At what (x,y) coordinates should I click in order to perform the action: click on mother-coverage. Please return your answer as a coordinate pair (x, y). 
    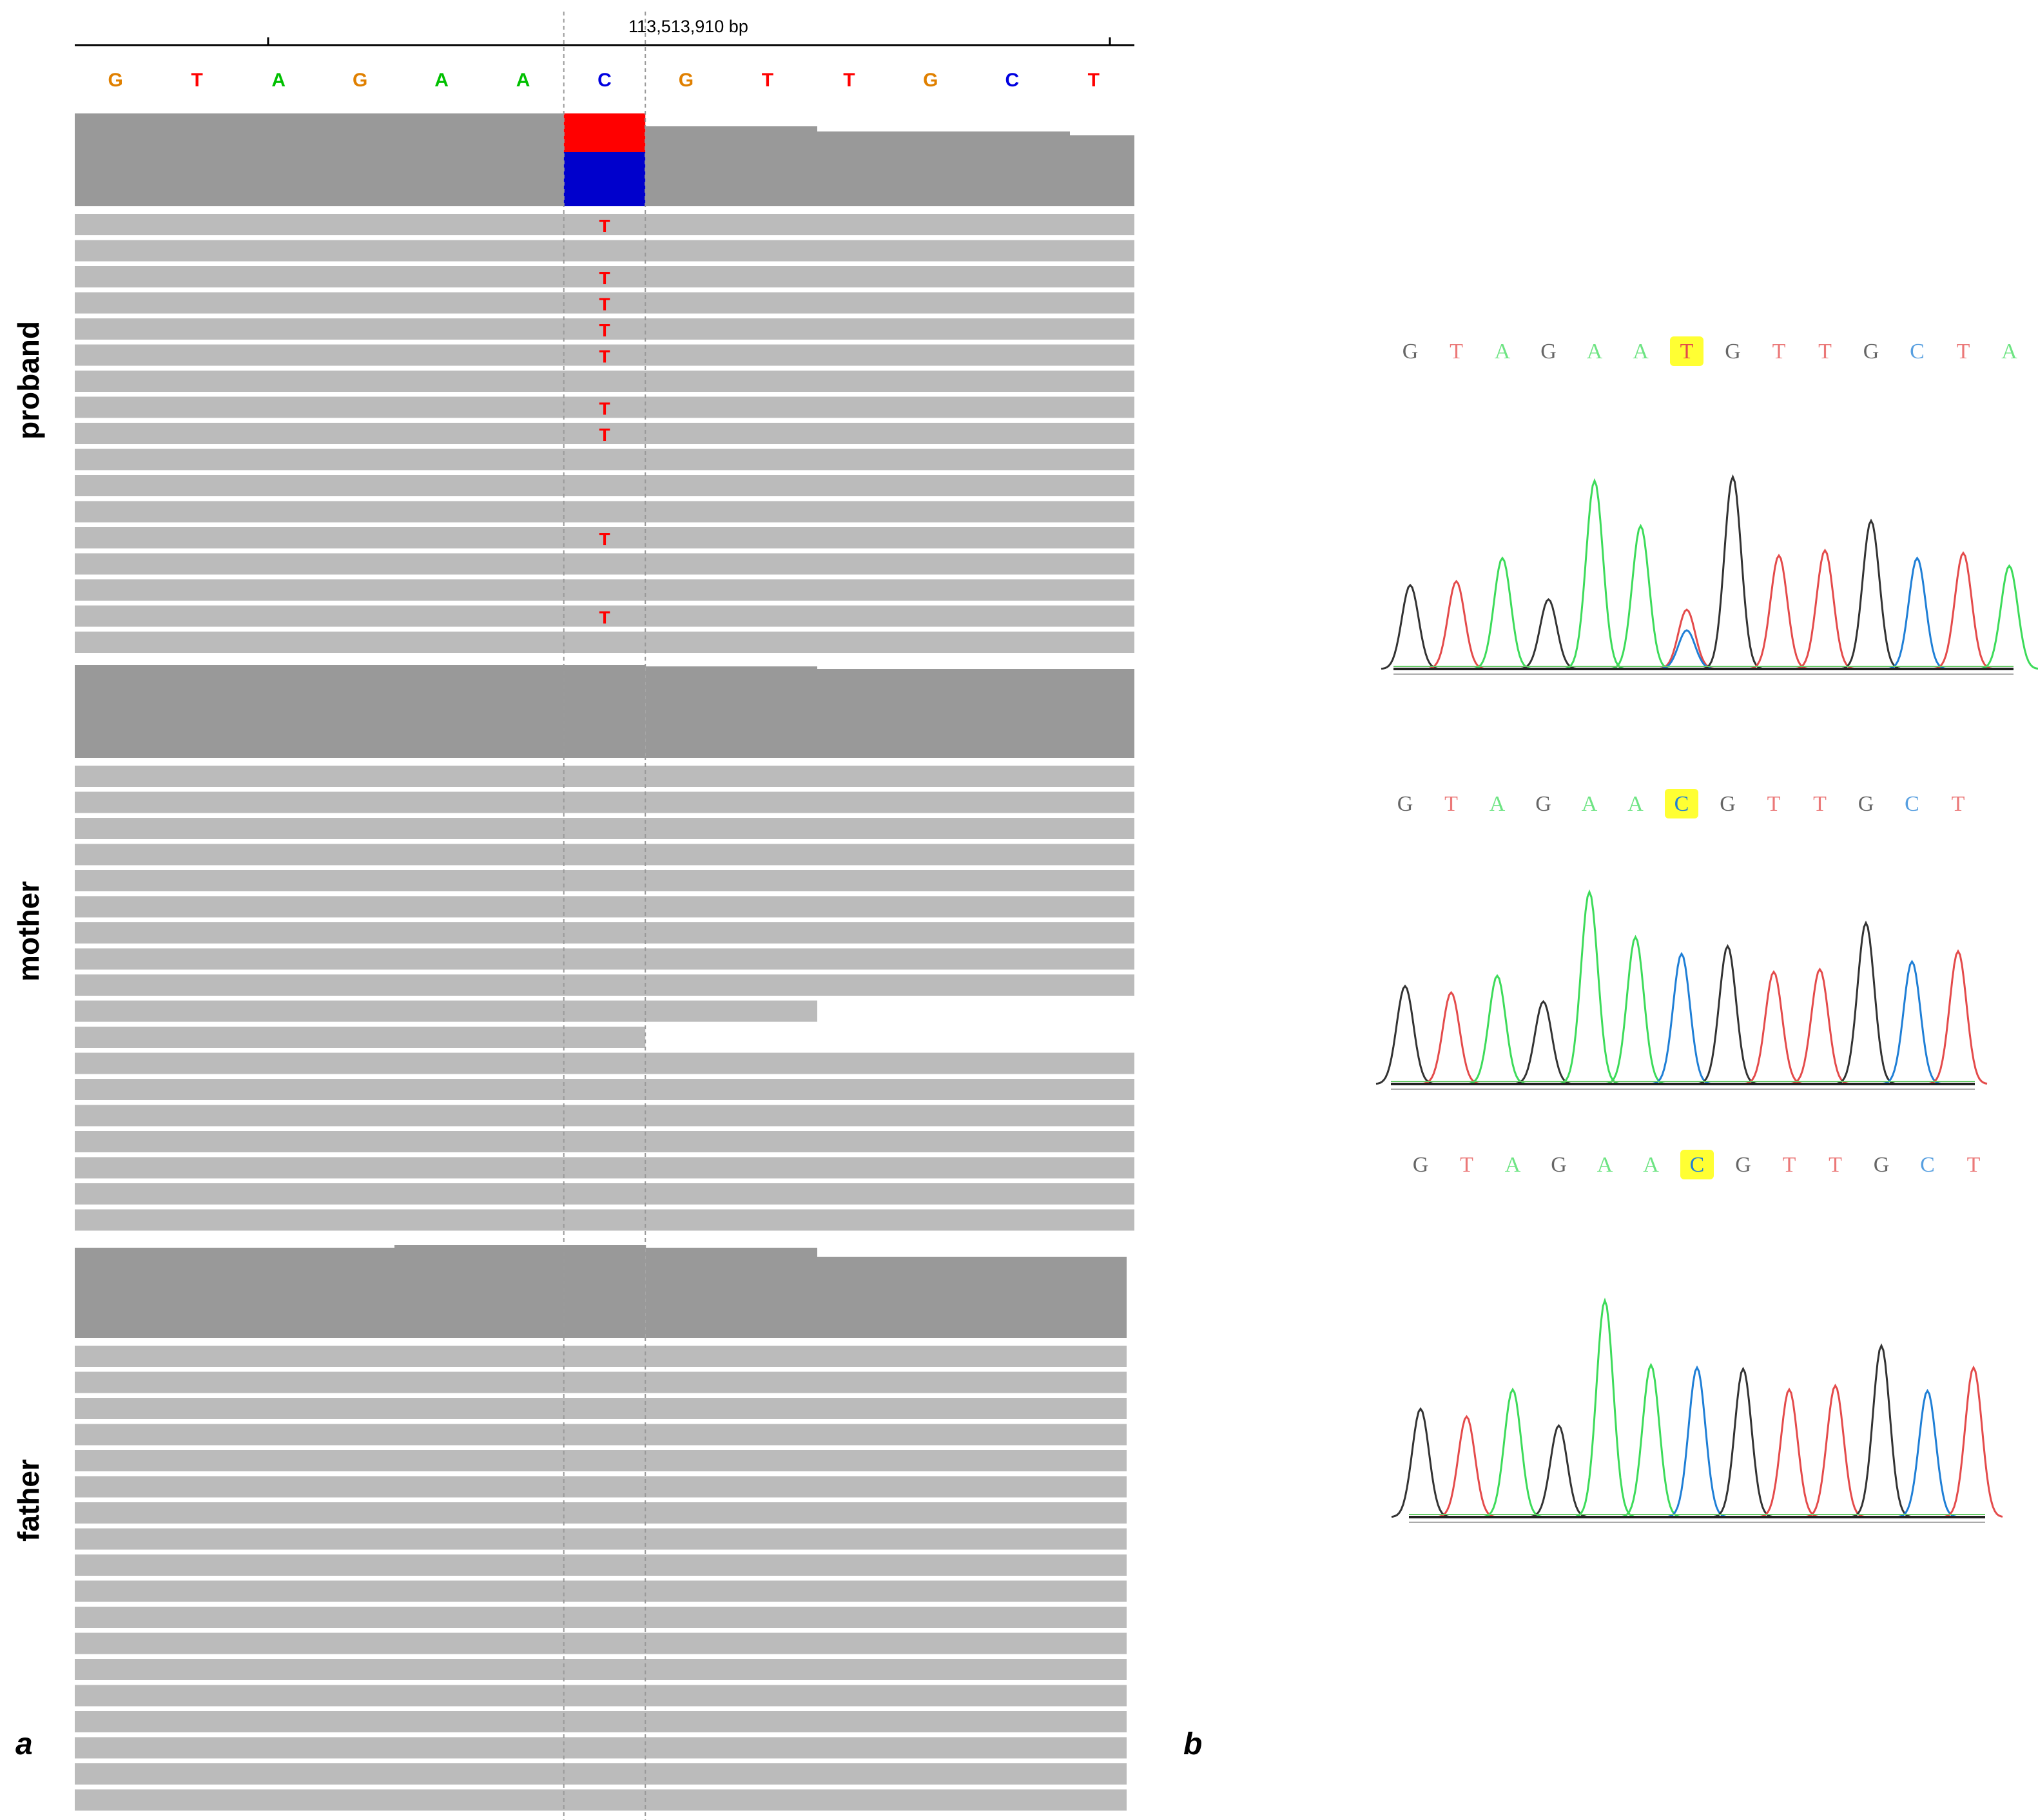
    Looking at the image, I should click on (604, 711).